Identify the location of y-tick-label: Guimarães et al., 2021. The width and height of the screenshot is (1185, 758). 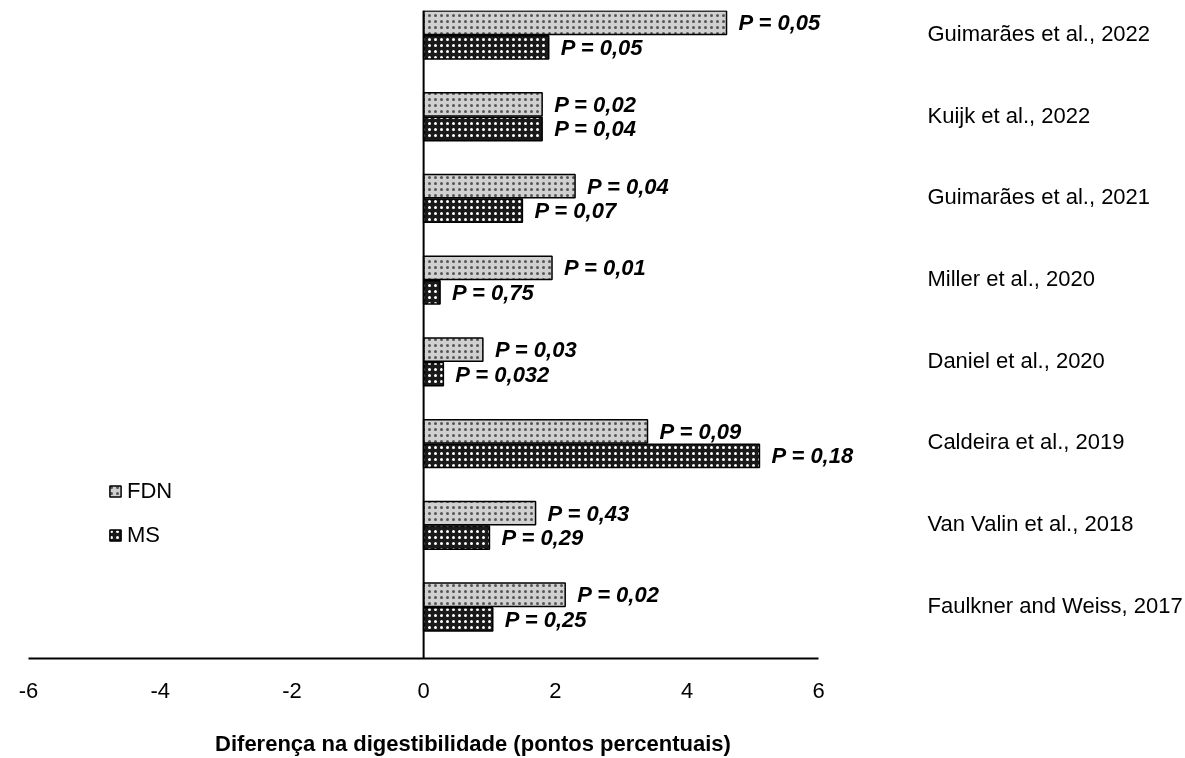
(1039, 197).